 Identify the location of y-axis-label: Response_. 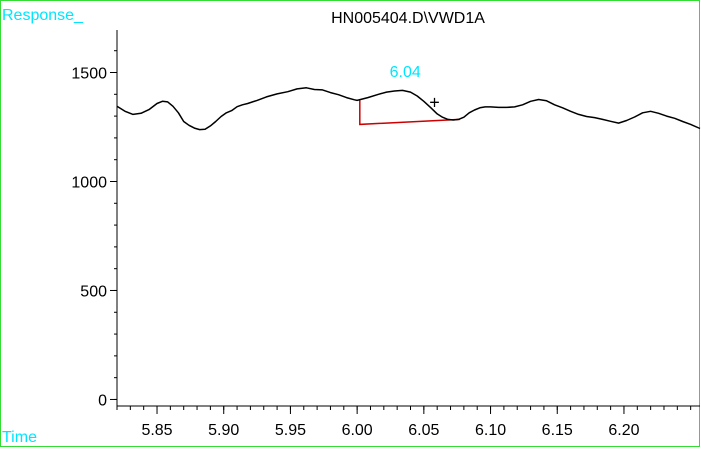
(43, 15).